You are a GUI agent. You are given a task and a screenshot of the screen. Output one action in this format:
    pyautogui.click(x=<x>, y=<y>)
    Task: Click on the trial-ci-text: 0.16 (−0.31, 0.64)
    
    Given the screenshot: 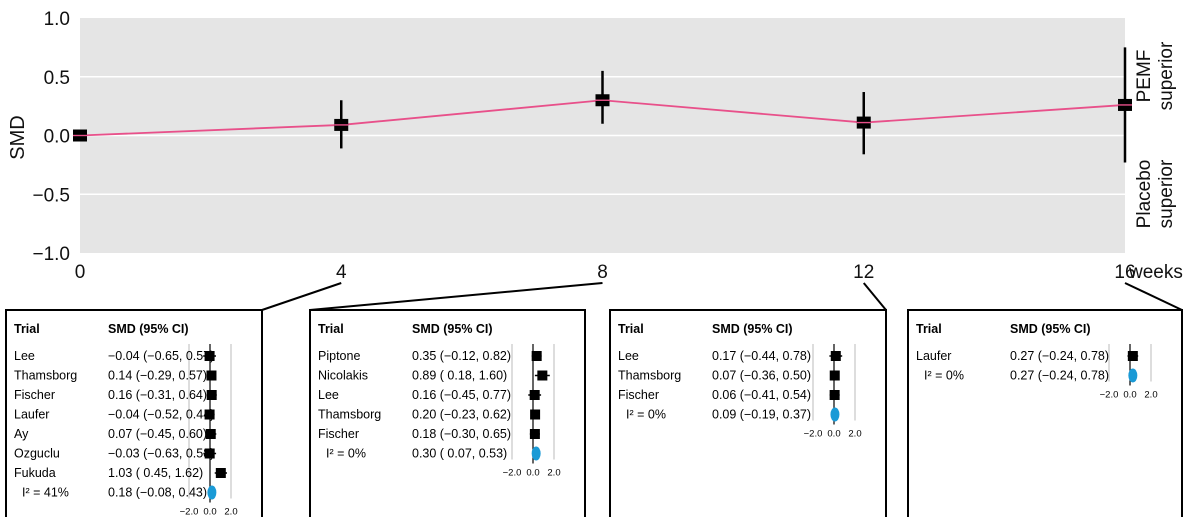 What is the action you would take?
    pyautogui.click(x=157, y=395)
    